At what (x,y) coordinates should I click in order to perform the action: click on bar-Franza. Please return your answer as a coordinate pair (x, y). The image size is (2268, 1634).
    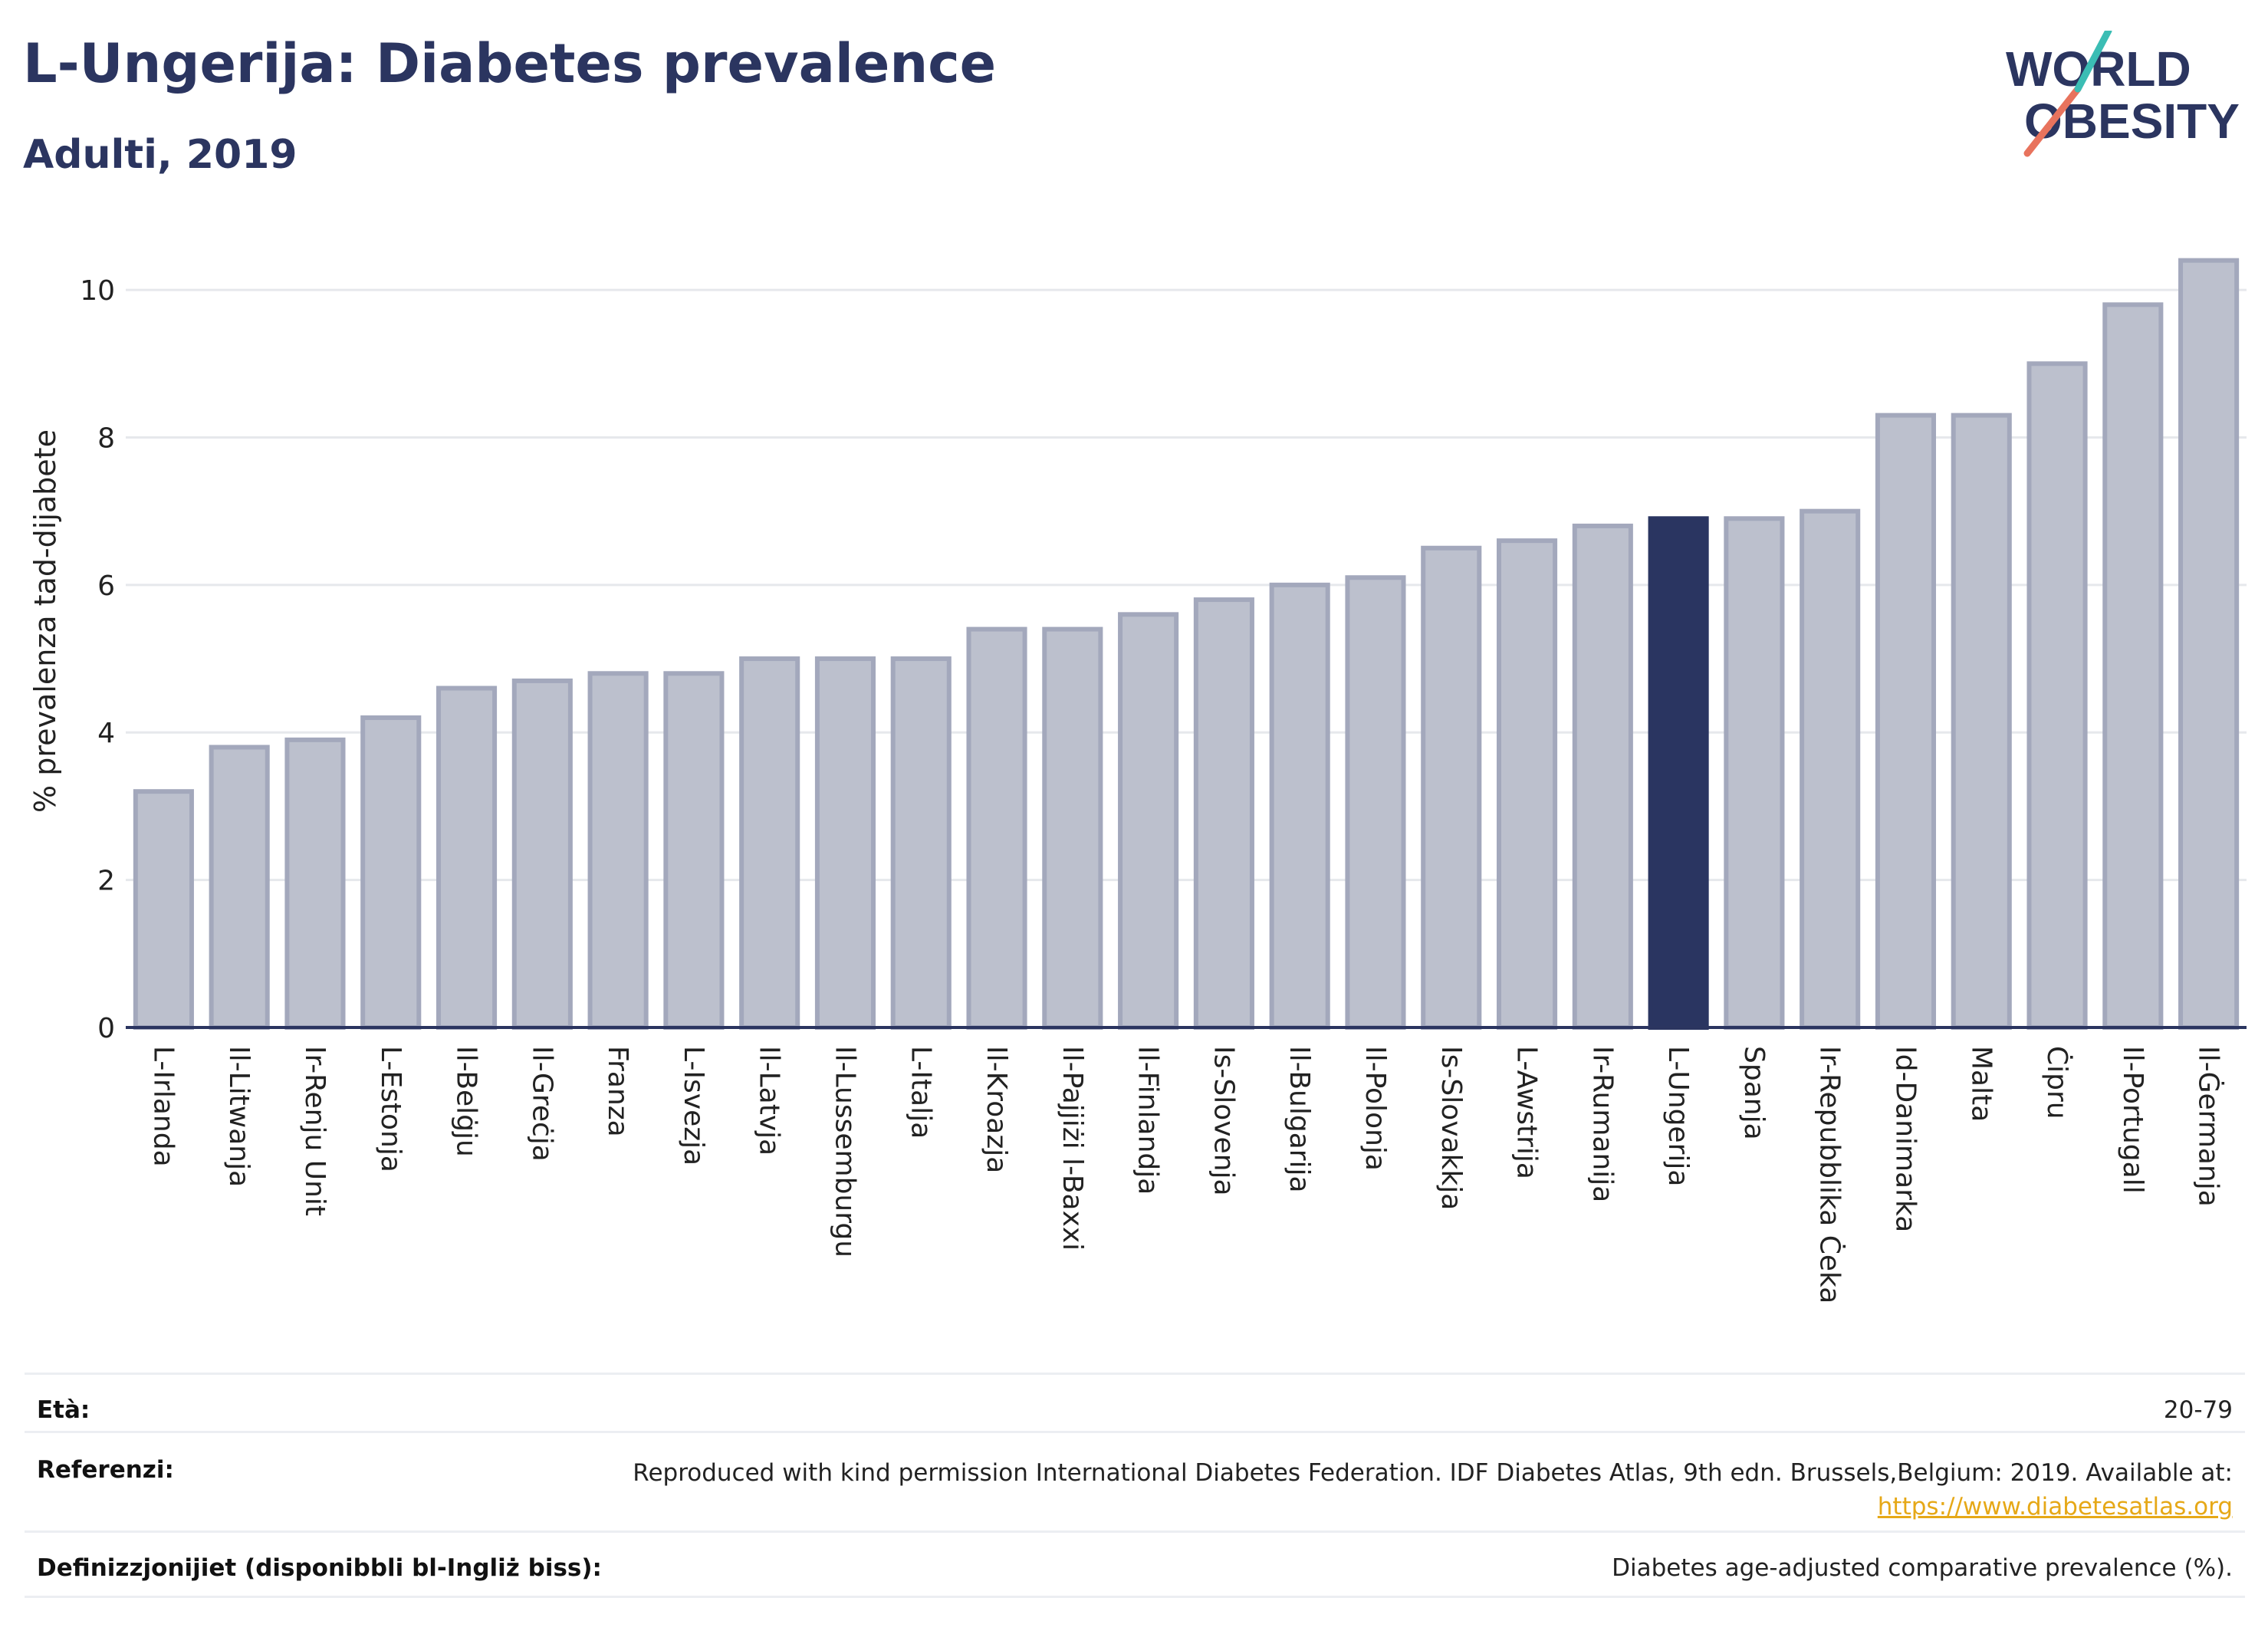
    Looking at the image, I should click on (618, 851).